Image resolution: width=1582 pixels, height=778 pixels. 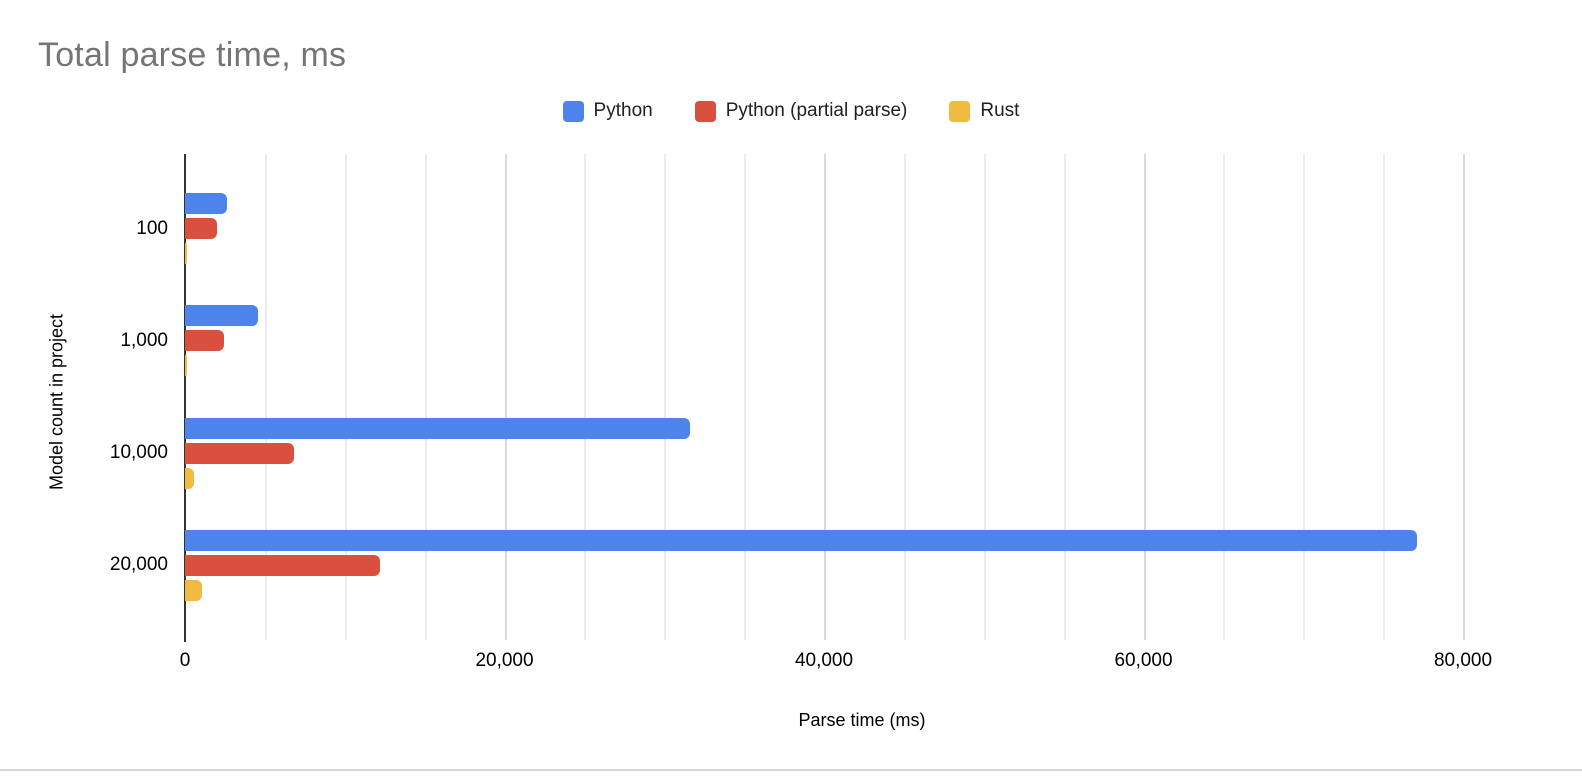 I want to click on legend-label: Python, so click(x=623, y=110).